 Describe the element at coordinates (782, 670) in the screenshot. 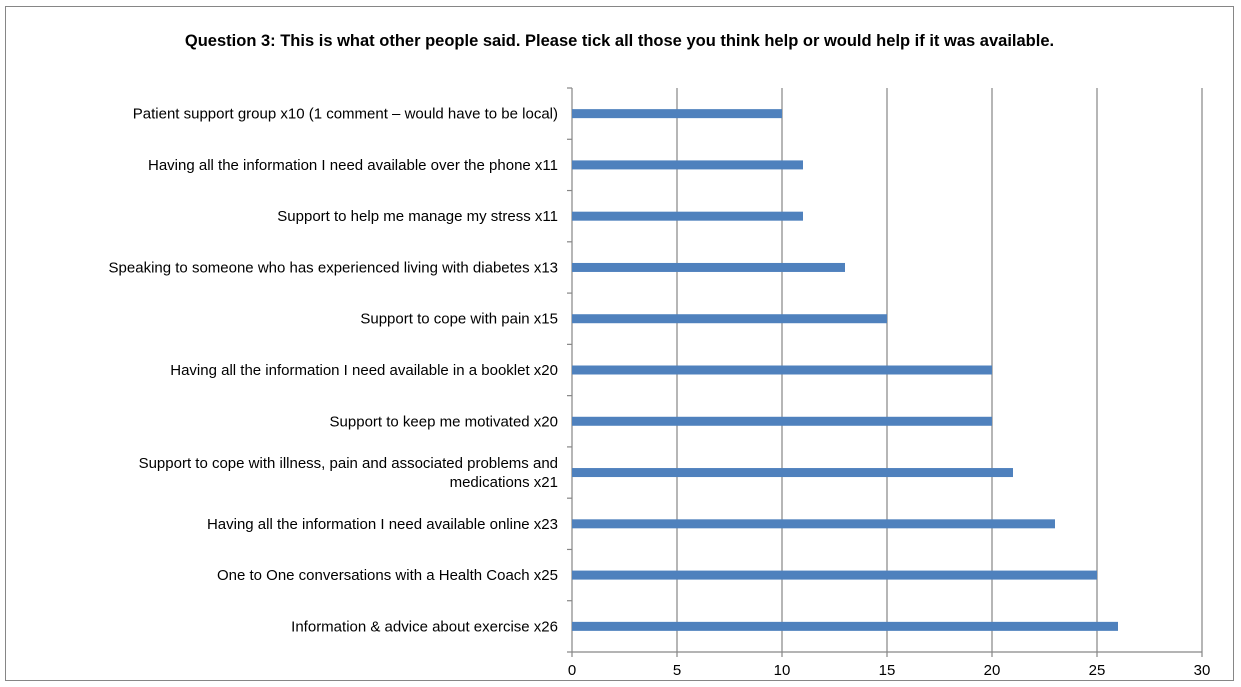

I see `x-tick-label: 10` at that location.